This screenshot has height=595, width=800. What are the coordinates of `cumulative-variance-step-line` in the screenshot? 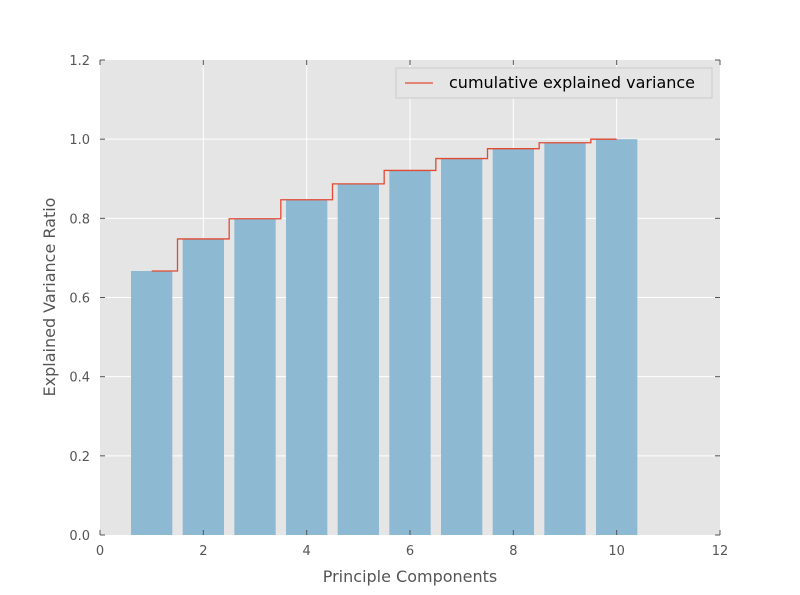 It's located at (384, 205).